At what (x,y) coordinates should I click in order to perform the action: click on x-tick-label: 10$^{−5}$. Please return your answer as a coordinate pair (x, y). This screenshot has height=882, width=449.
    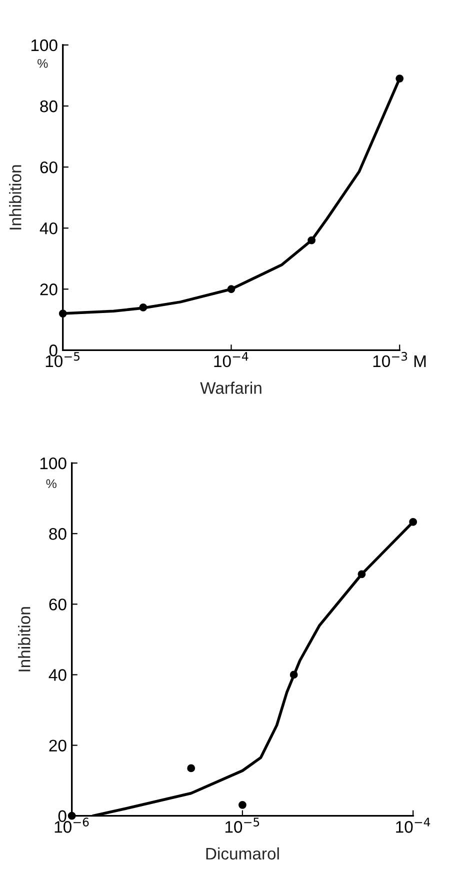
    Looking at the image, I should click on (242, 825).